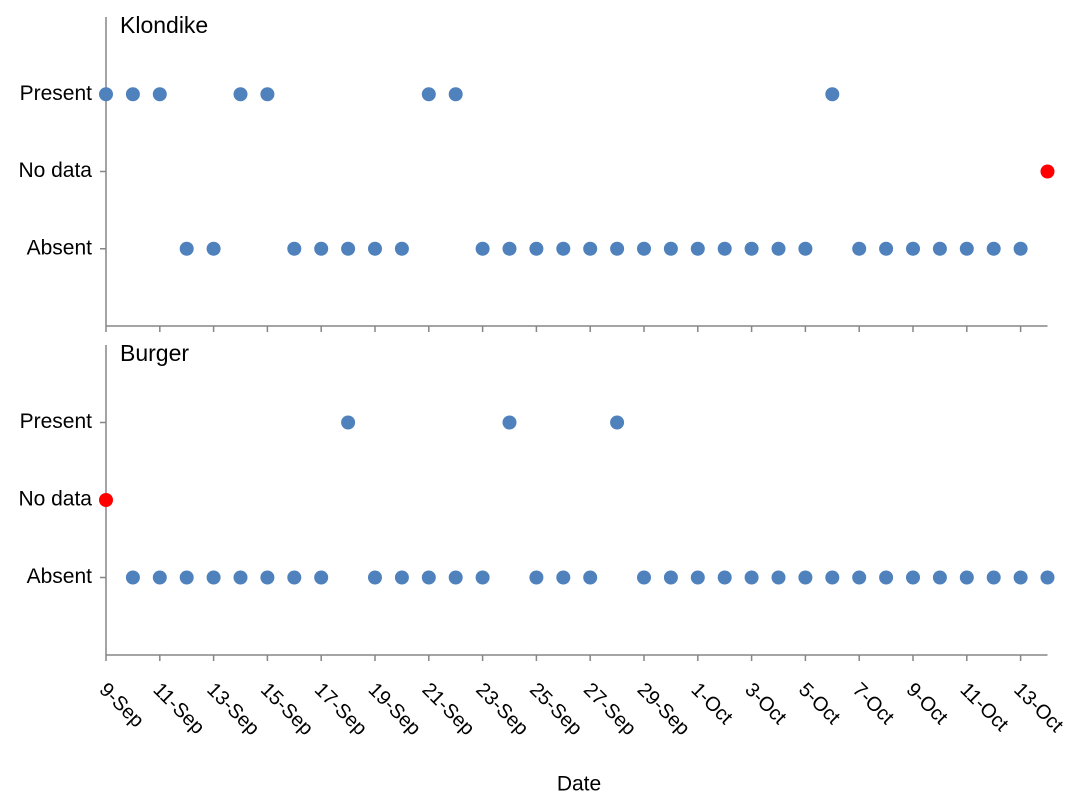  What do you see at coordinates (340, 709) in the screenshot?
I see `x-tick-label: 17-Sep` at bounding box center [340, 709].